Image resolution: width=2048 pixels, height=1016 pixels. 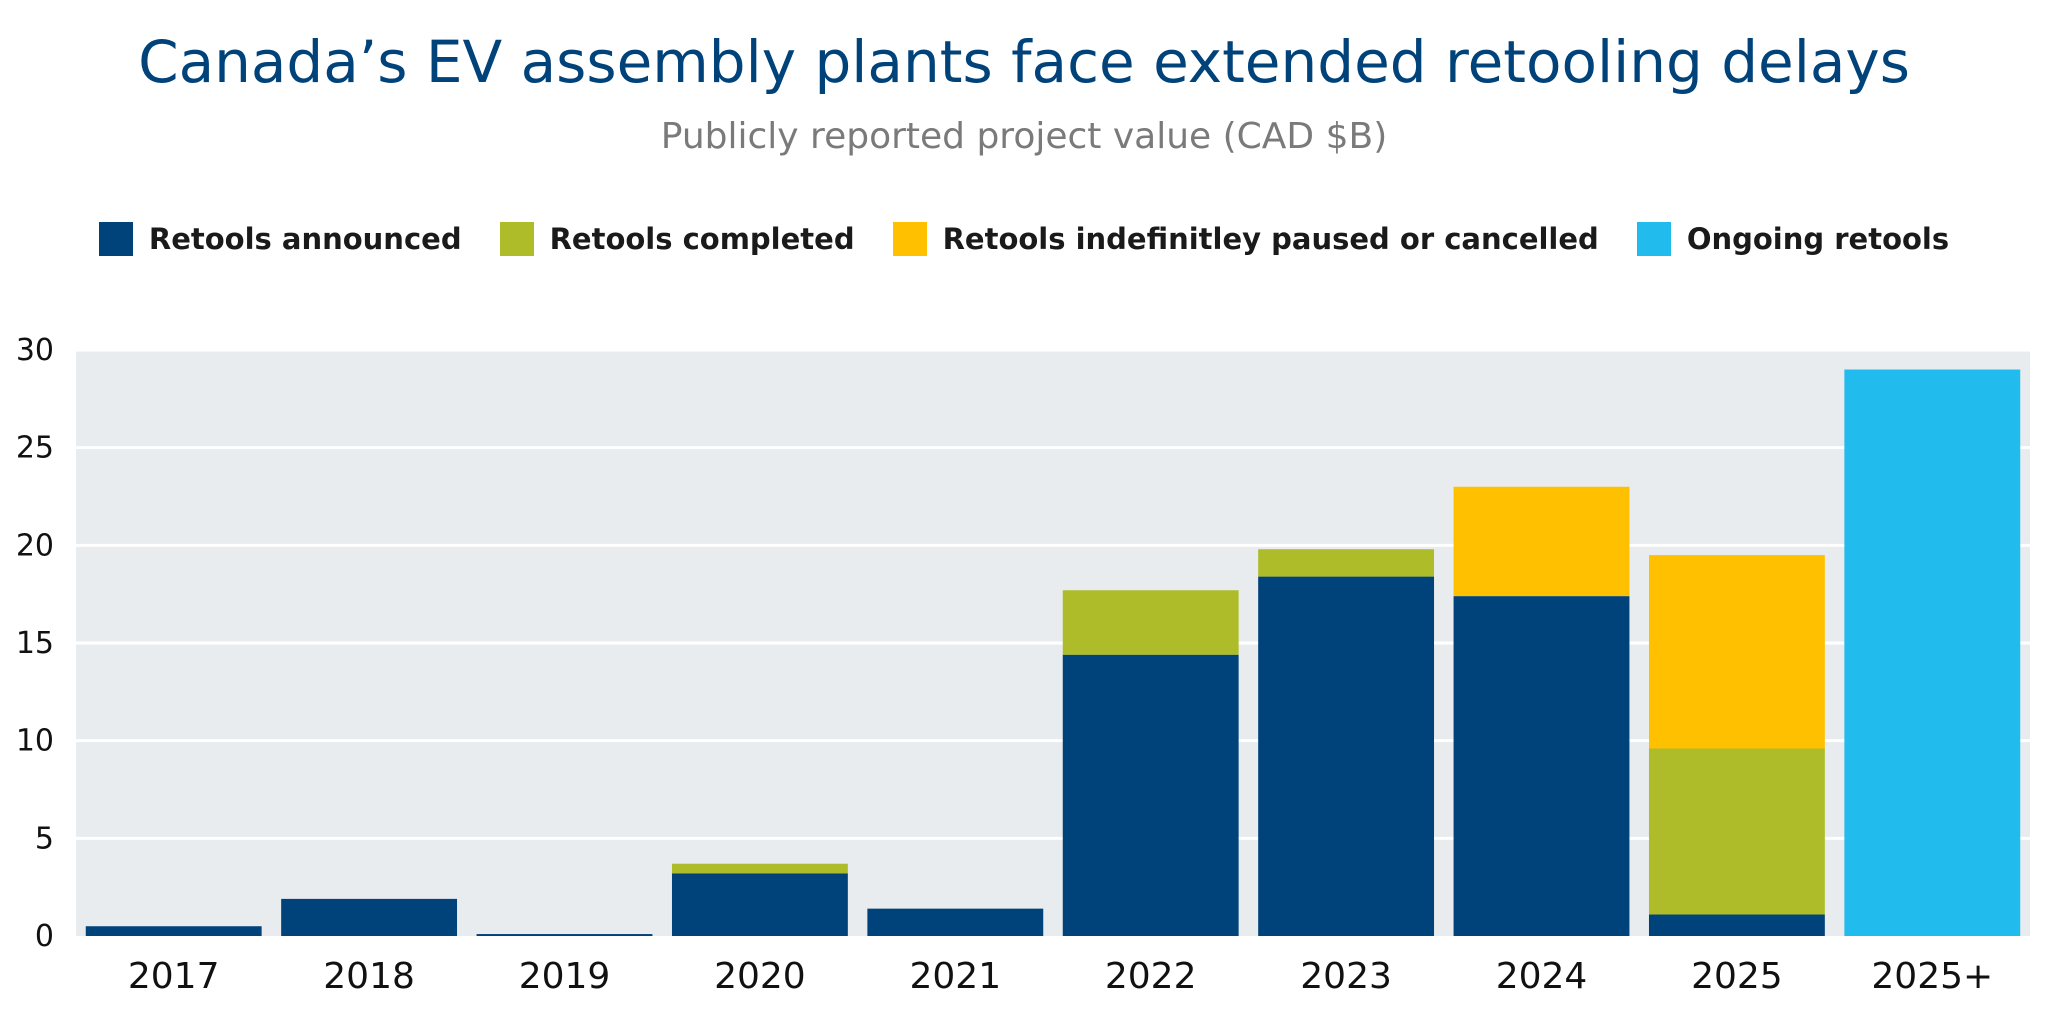 I want to click on x-tick-label: 2021, so click(x=955, y=976).